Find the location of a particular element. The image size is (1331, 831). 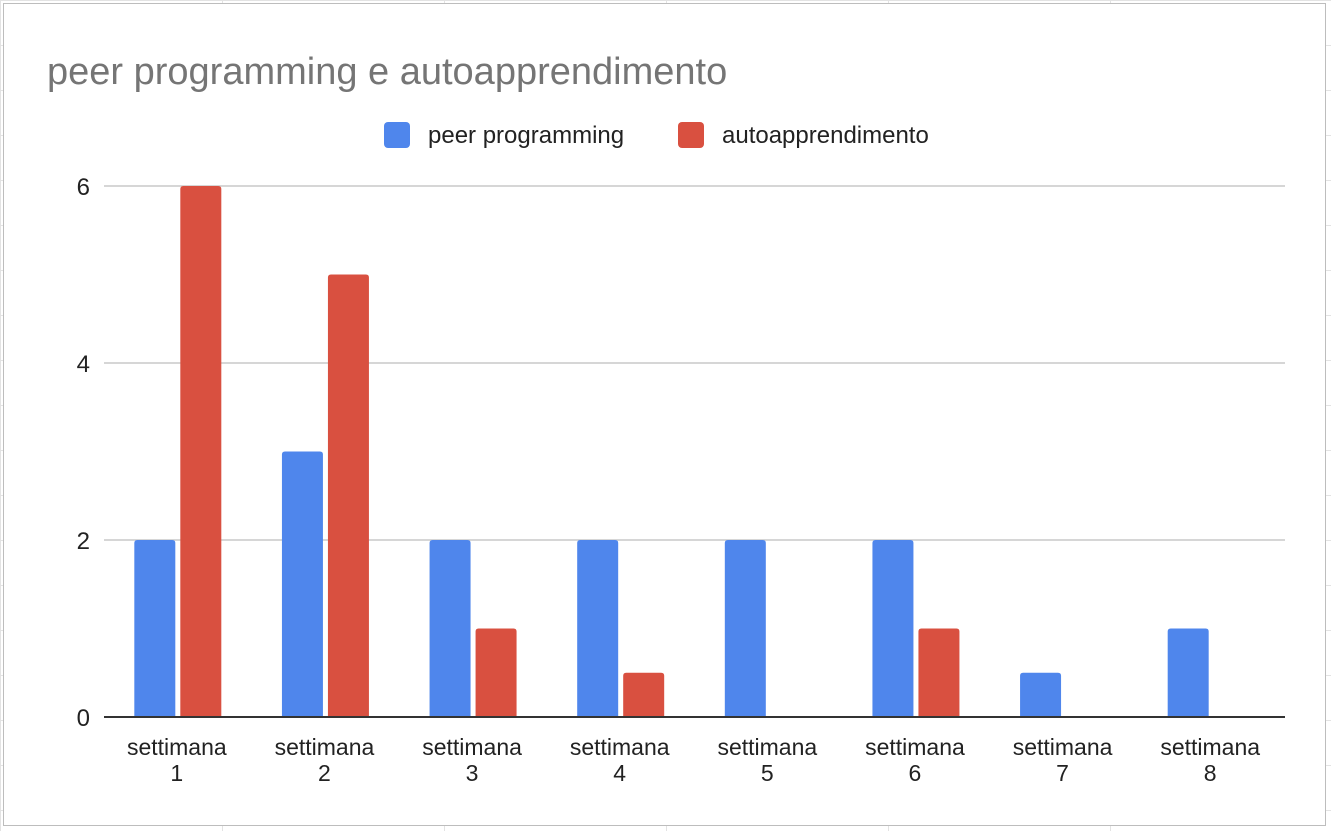

legend-label: autoapprendimento is located at coordinates (825, 135).